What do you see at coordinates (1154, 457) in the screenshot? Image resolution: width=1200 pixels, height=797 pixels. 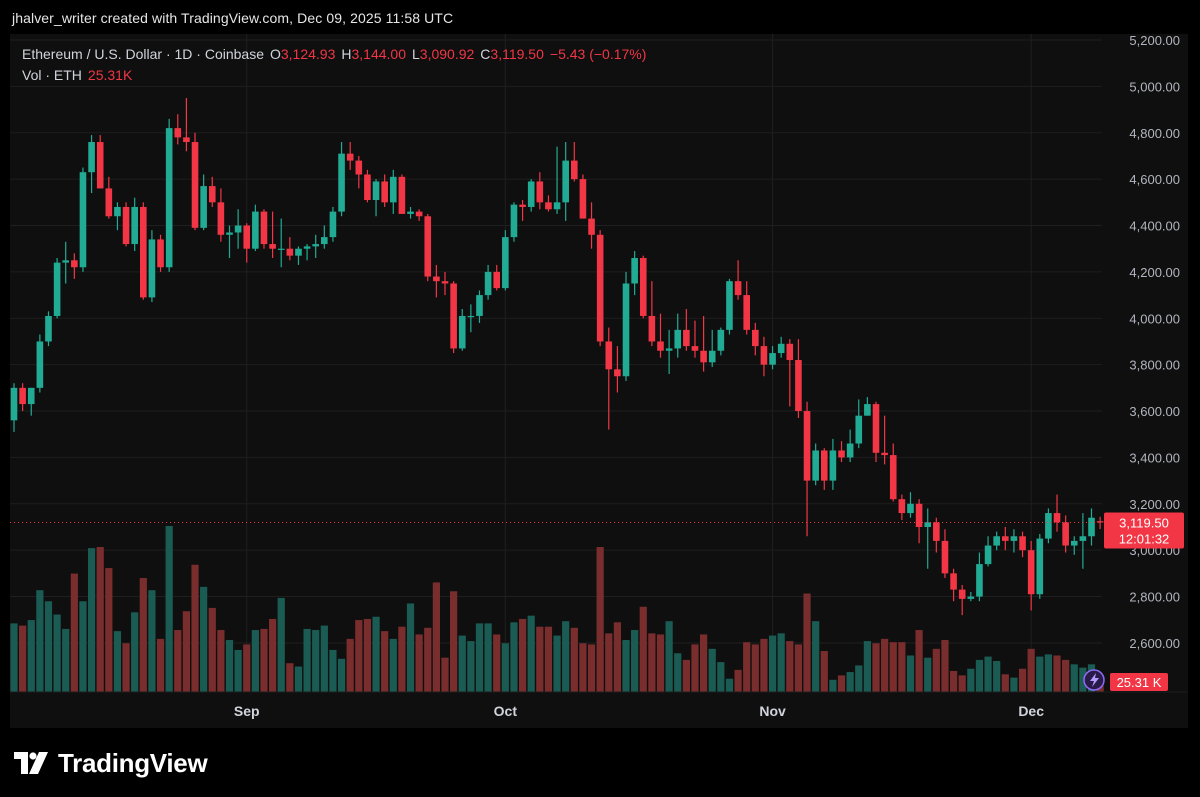 I see `price-tick-label: 3,400.00` at bounding box center [1154, 457].